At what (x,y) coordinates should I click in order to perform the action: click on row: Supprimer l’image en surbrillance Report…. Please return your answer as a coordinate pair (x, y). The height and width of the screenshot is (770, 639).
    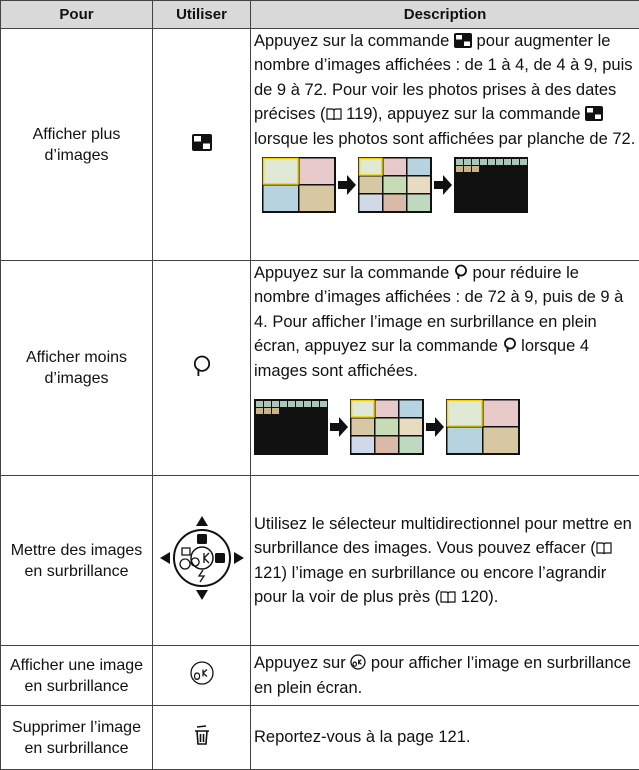
    Looking at the image, I should click on (319, 737).